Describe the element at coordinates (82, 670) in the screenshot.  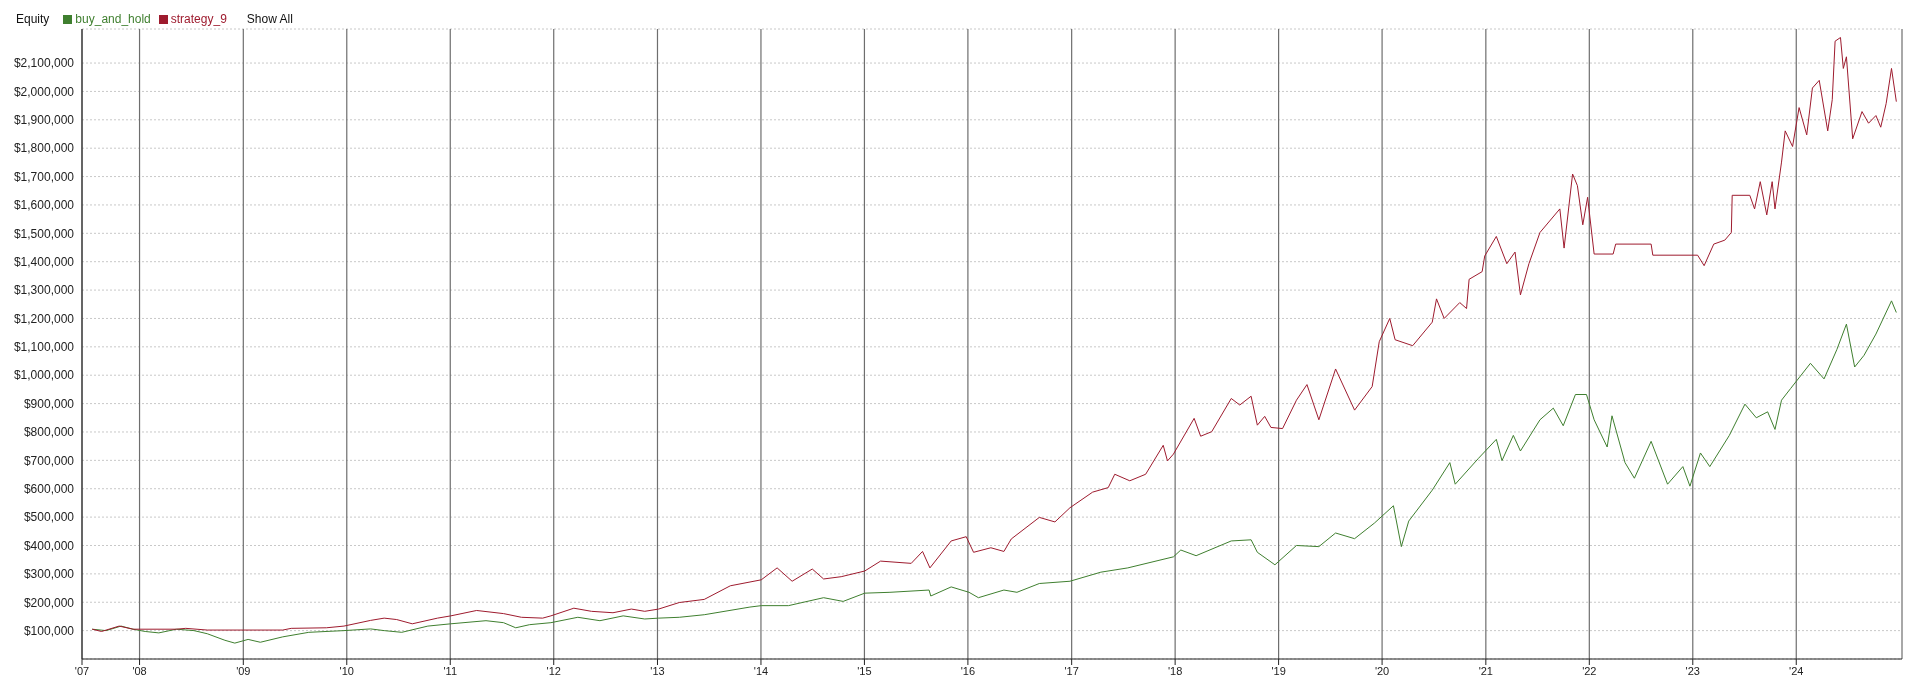
I see `x-tick-label: '07` at that location.